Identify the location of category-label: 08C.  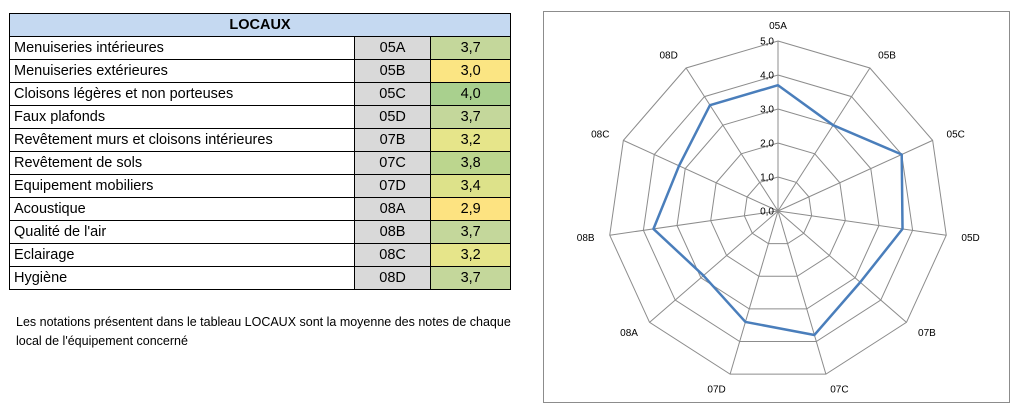
(600, 135).